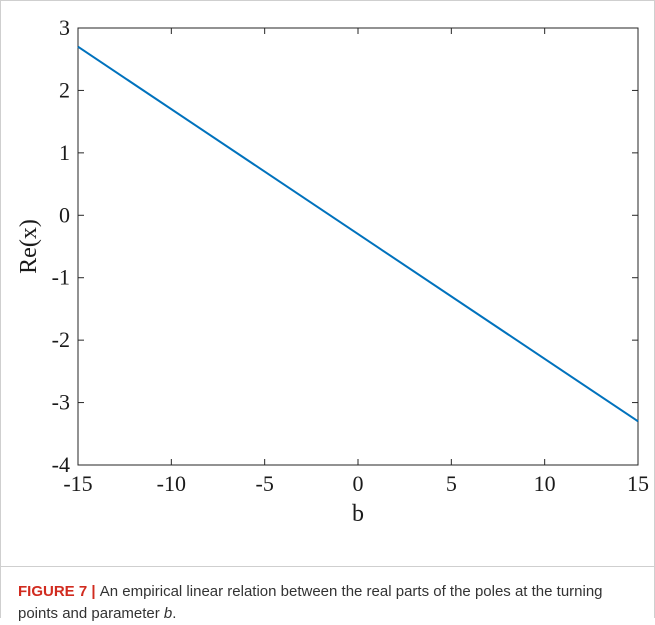 The width and height of the screenshot is (655, 625). What do you see at coordinates (638, 483) in the screenshot?
I see `x-tick-label: 15` at bounding box center [638, 483].